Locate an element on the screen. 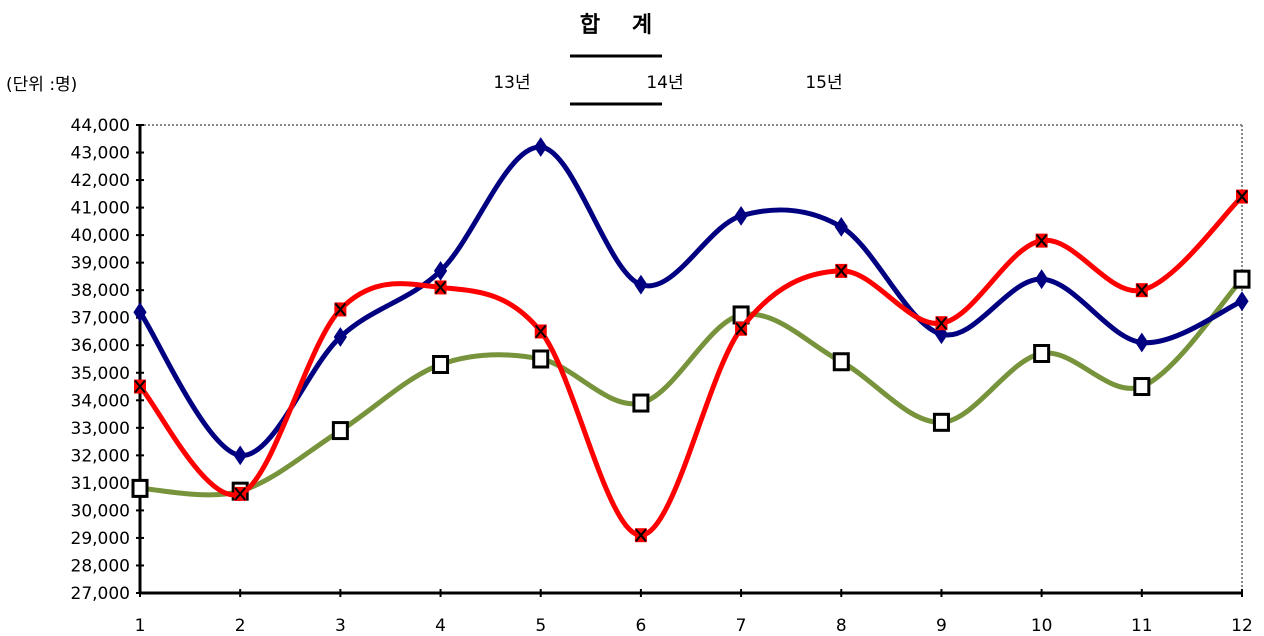  x-tick-label: 9 is located at coordinates (941, 626).